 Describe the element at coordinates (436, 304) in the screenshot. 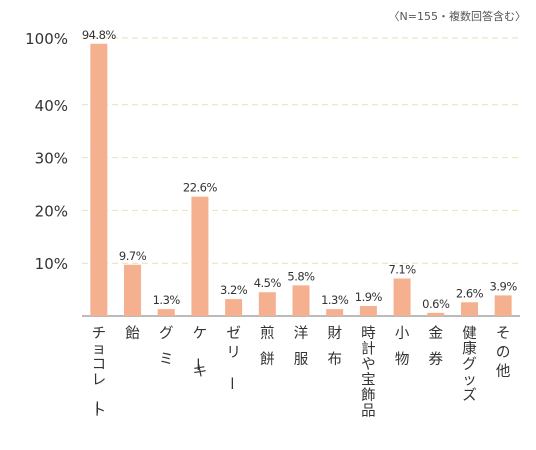

I see `data-label: 0.6%` at that location.